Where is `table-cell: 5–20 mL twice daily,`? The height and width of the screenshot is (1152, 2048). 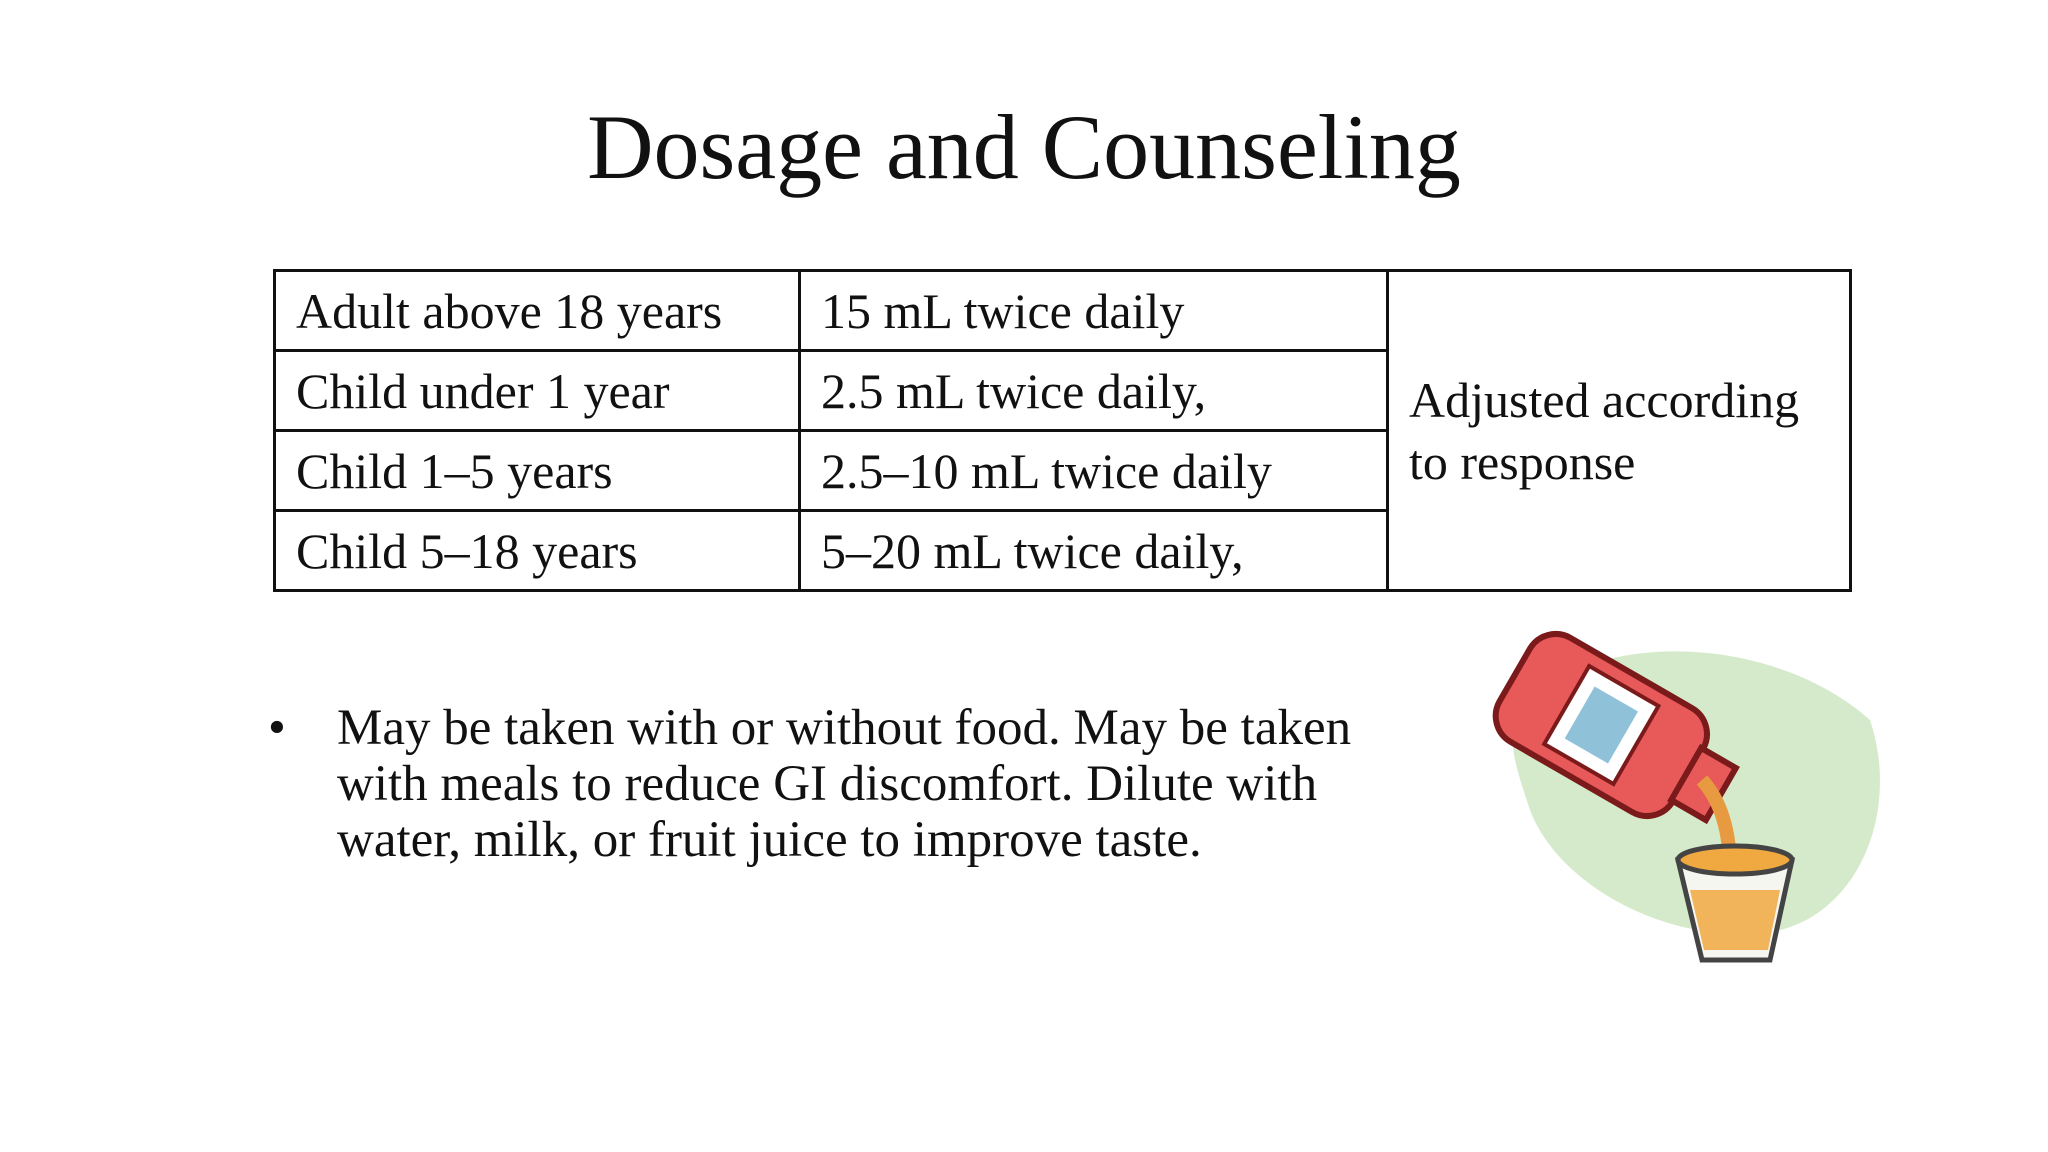 table-cell: 5–20 mL twice daily, is located at coordinates (1093, 550).